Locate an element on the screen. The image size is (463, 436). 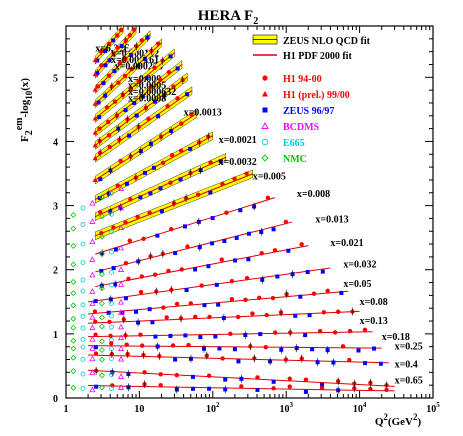
svg-text: Q2(GeV2) is located at coordinates (398, 420).